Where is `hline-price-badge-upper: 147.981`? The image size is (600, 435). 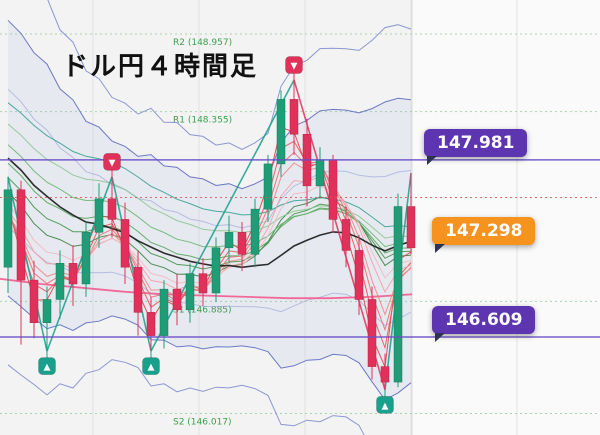 hline-price-badge-upper: 147.981 is located at coordinates (476, 146).